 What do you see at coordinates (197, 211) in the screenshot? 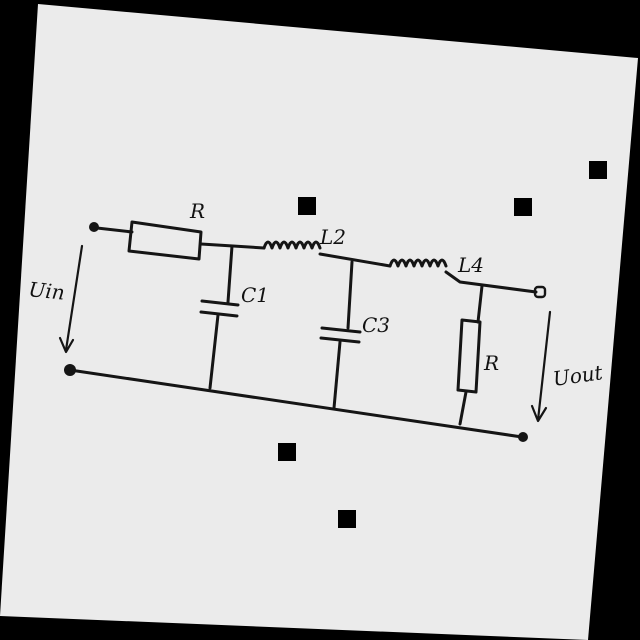
I see `label-series-resistor: R` at bounding box center [197, 211].